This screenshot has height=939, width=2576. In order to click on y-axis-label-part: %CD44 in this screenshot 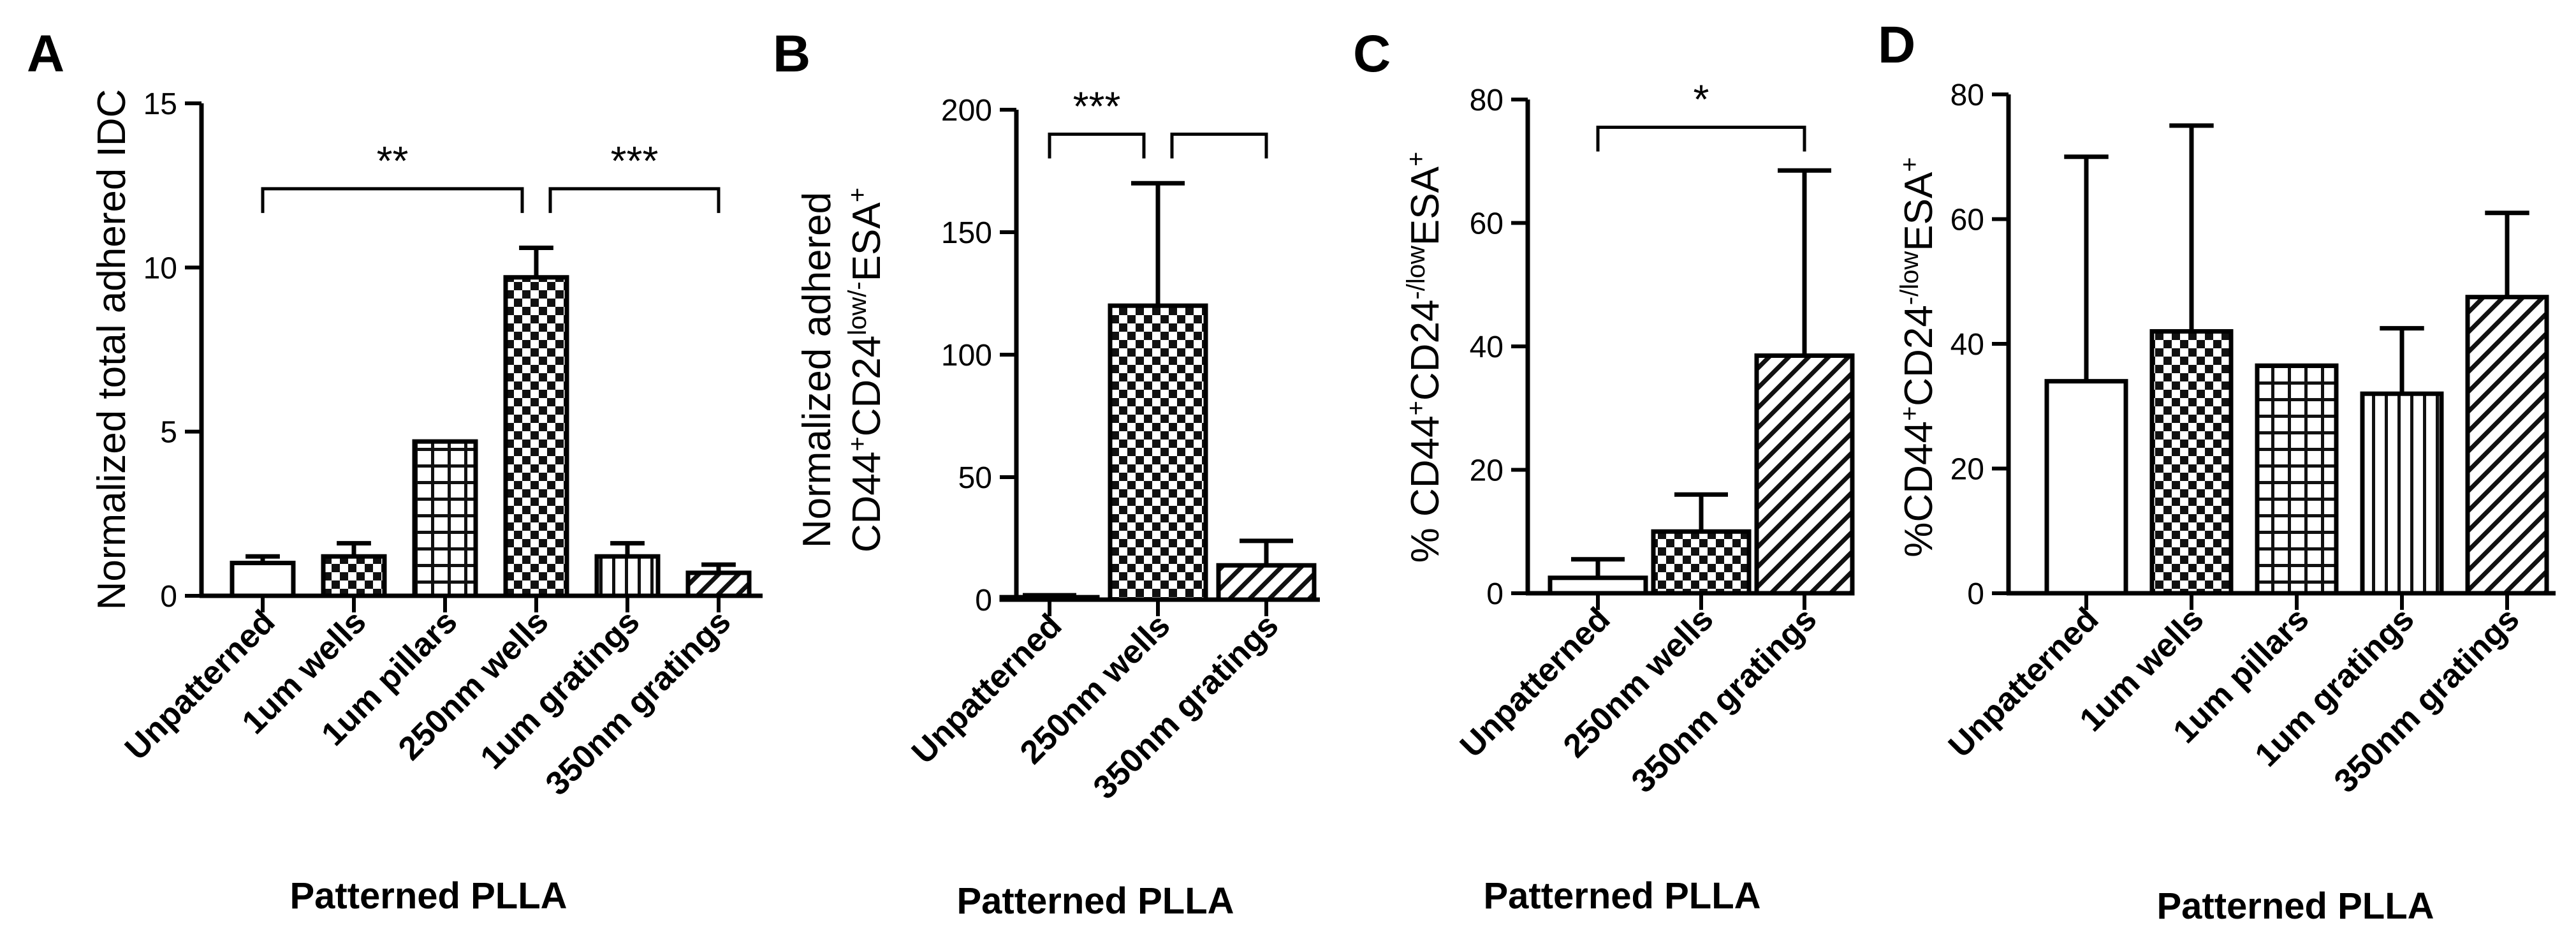, I will do `click(1919, 489)`.